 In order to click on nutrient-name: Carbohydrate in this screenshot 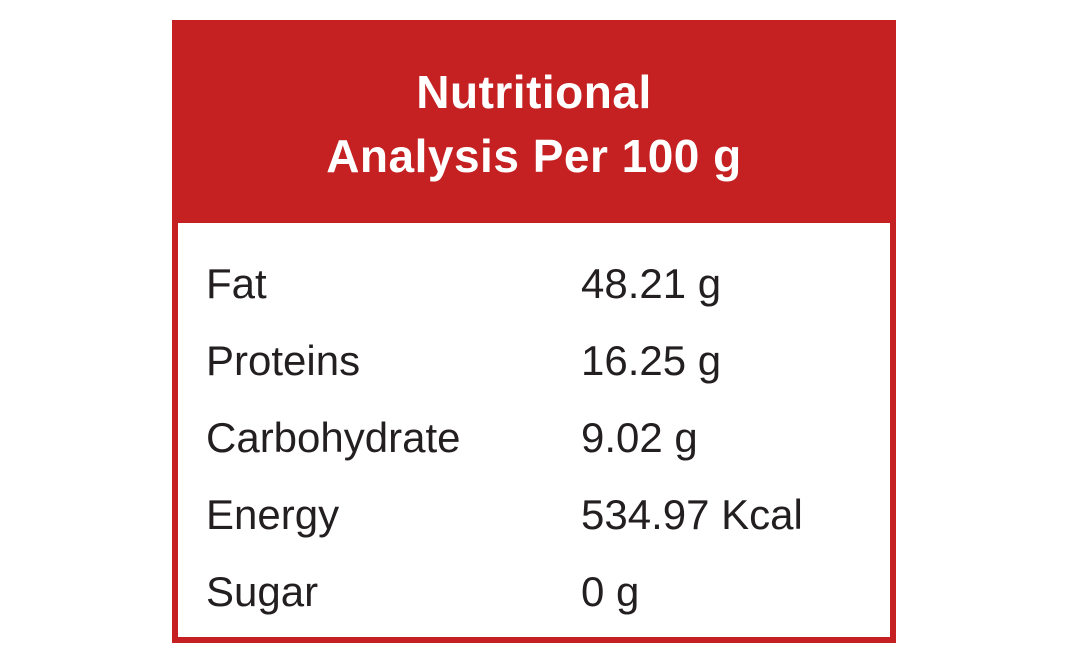, I will do `click(333, 437)`.